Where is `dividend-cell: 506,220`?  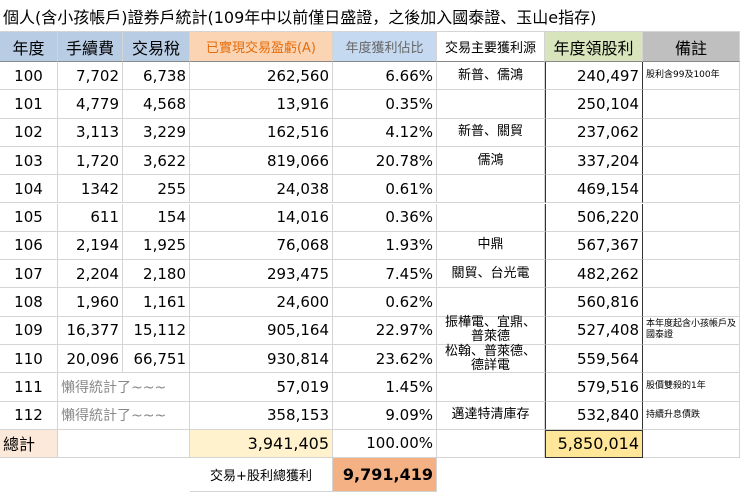 dividend-cell: 506,220 is located at coordinates (594, 217).